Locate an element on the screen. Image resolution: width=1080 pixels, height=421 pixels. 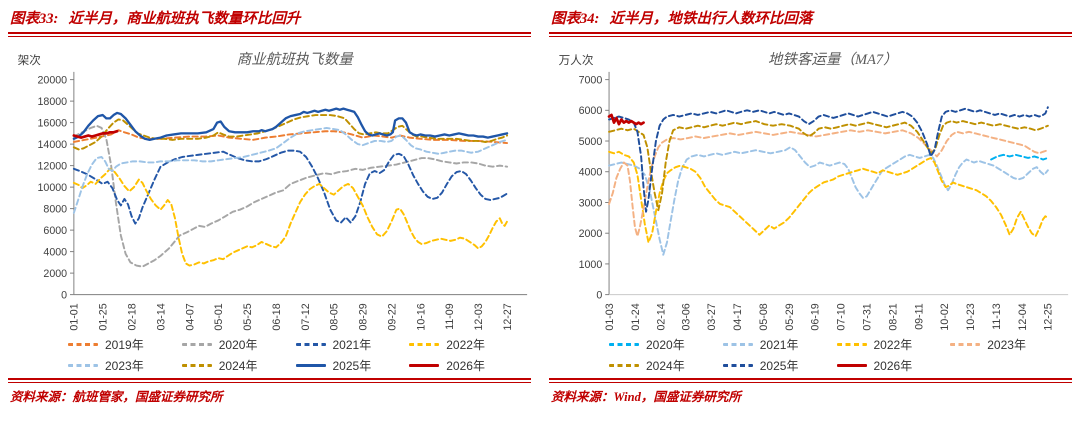
svg-text: 10000 is located at coordinates (52, 188).